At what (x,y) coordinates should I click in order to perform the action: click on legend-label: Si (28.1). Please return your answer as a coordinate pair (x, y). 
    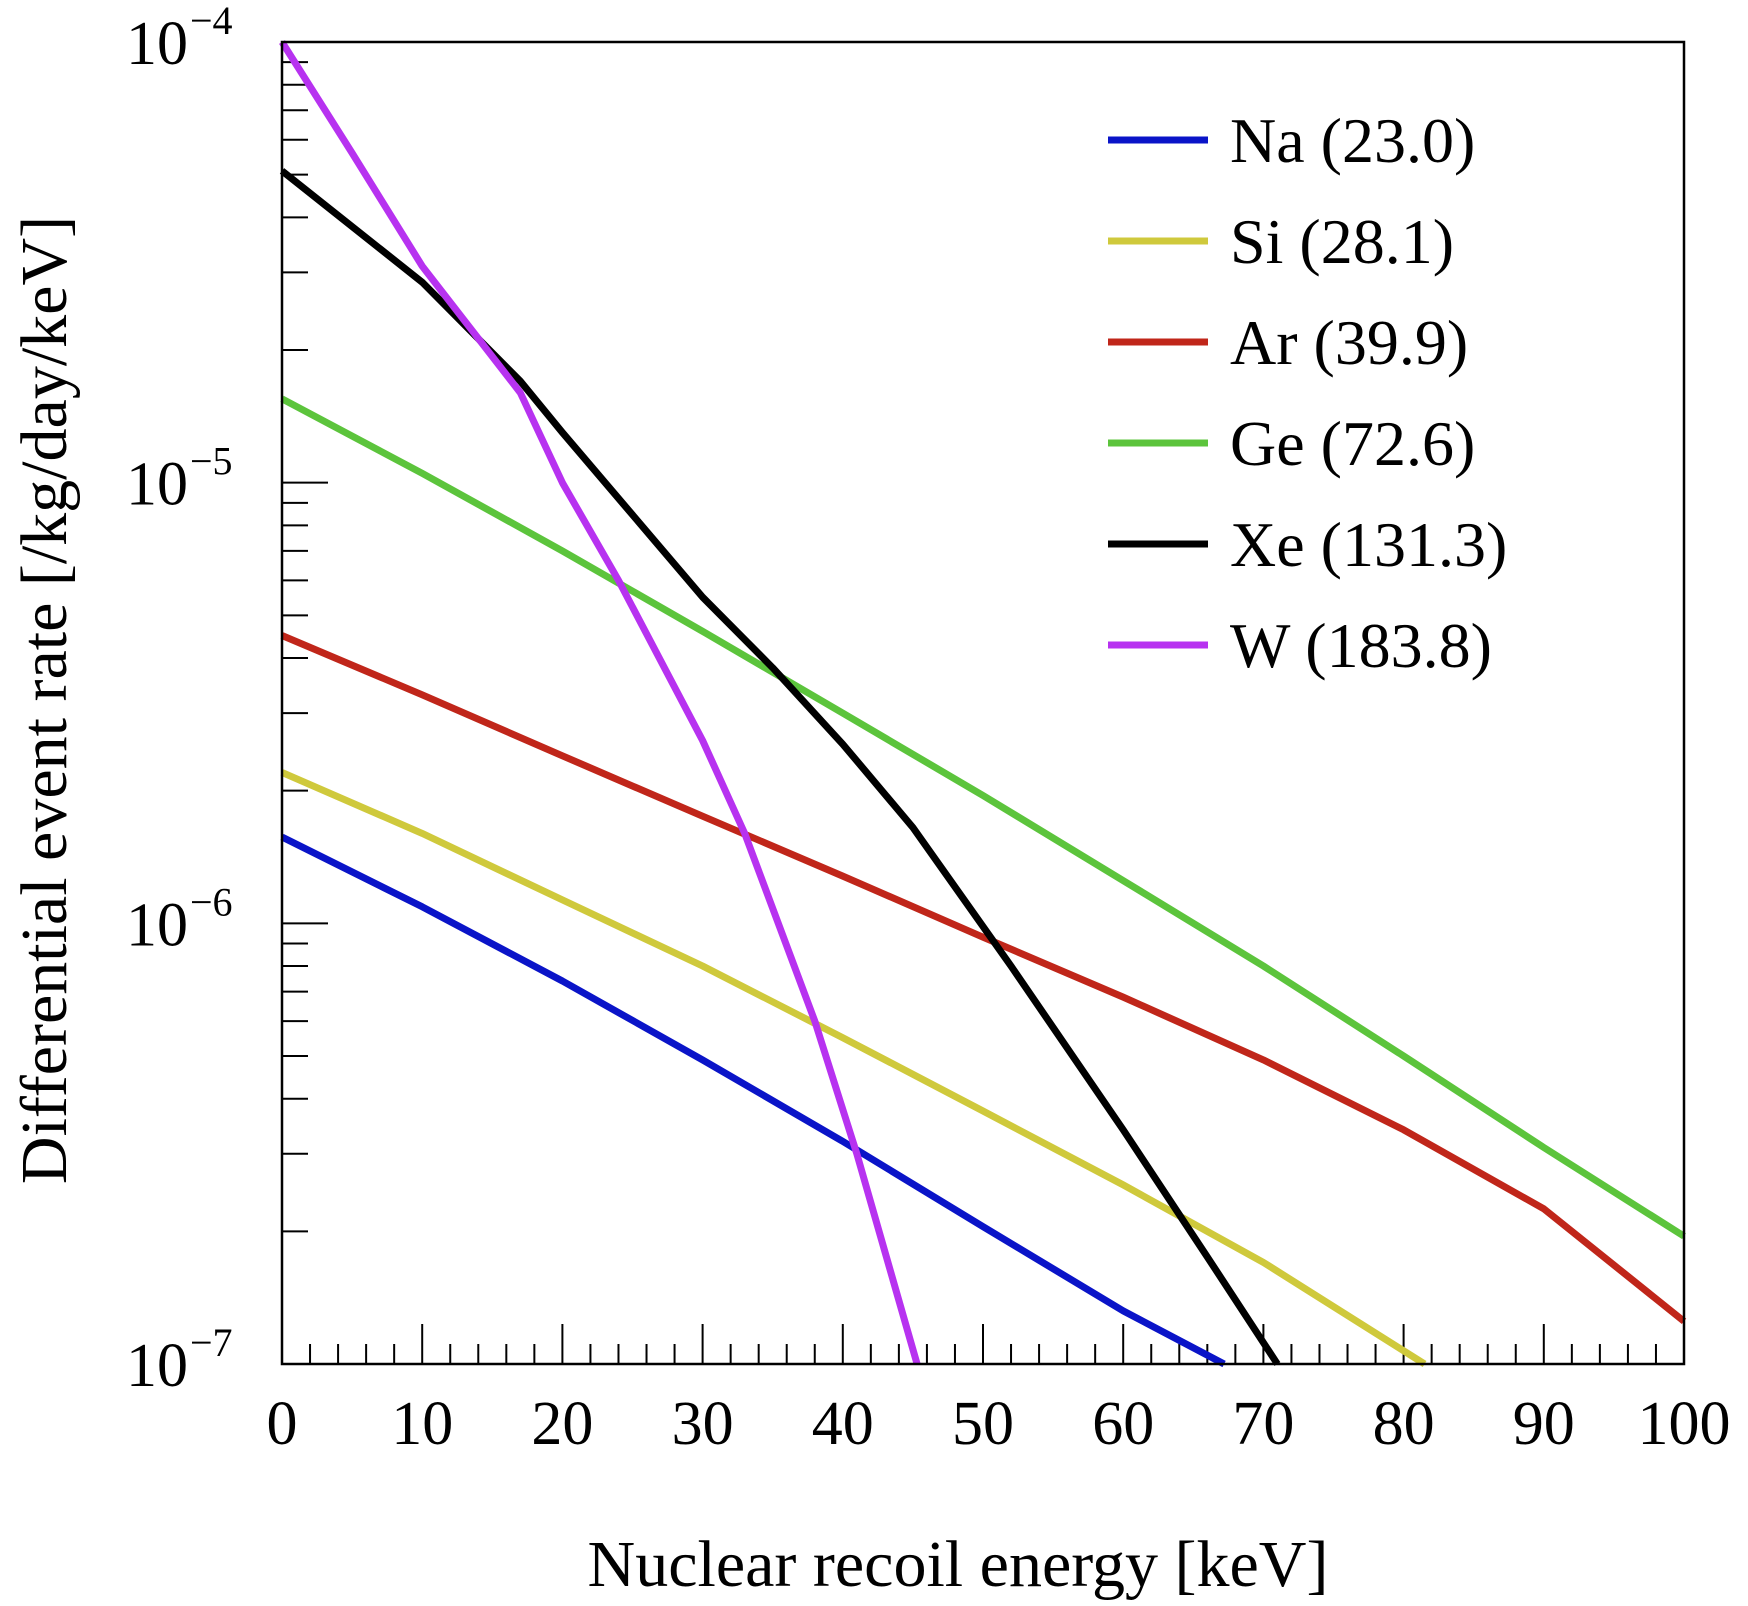
    Looking at the image, I should click on (1342, 241).